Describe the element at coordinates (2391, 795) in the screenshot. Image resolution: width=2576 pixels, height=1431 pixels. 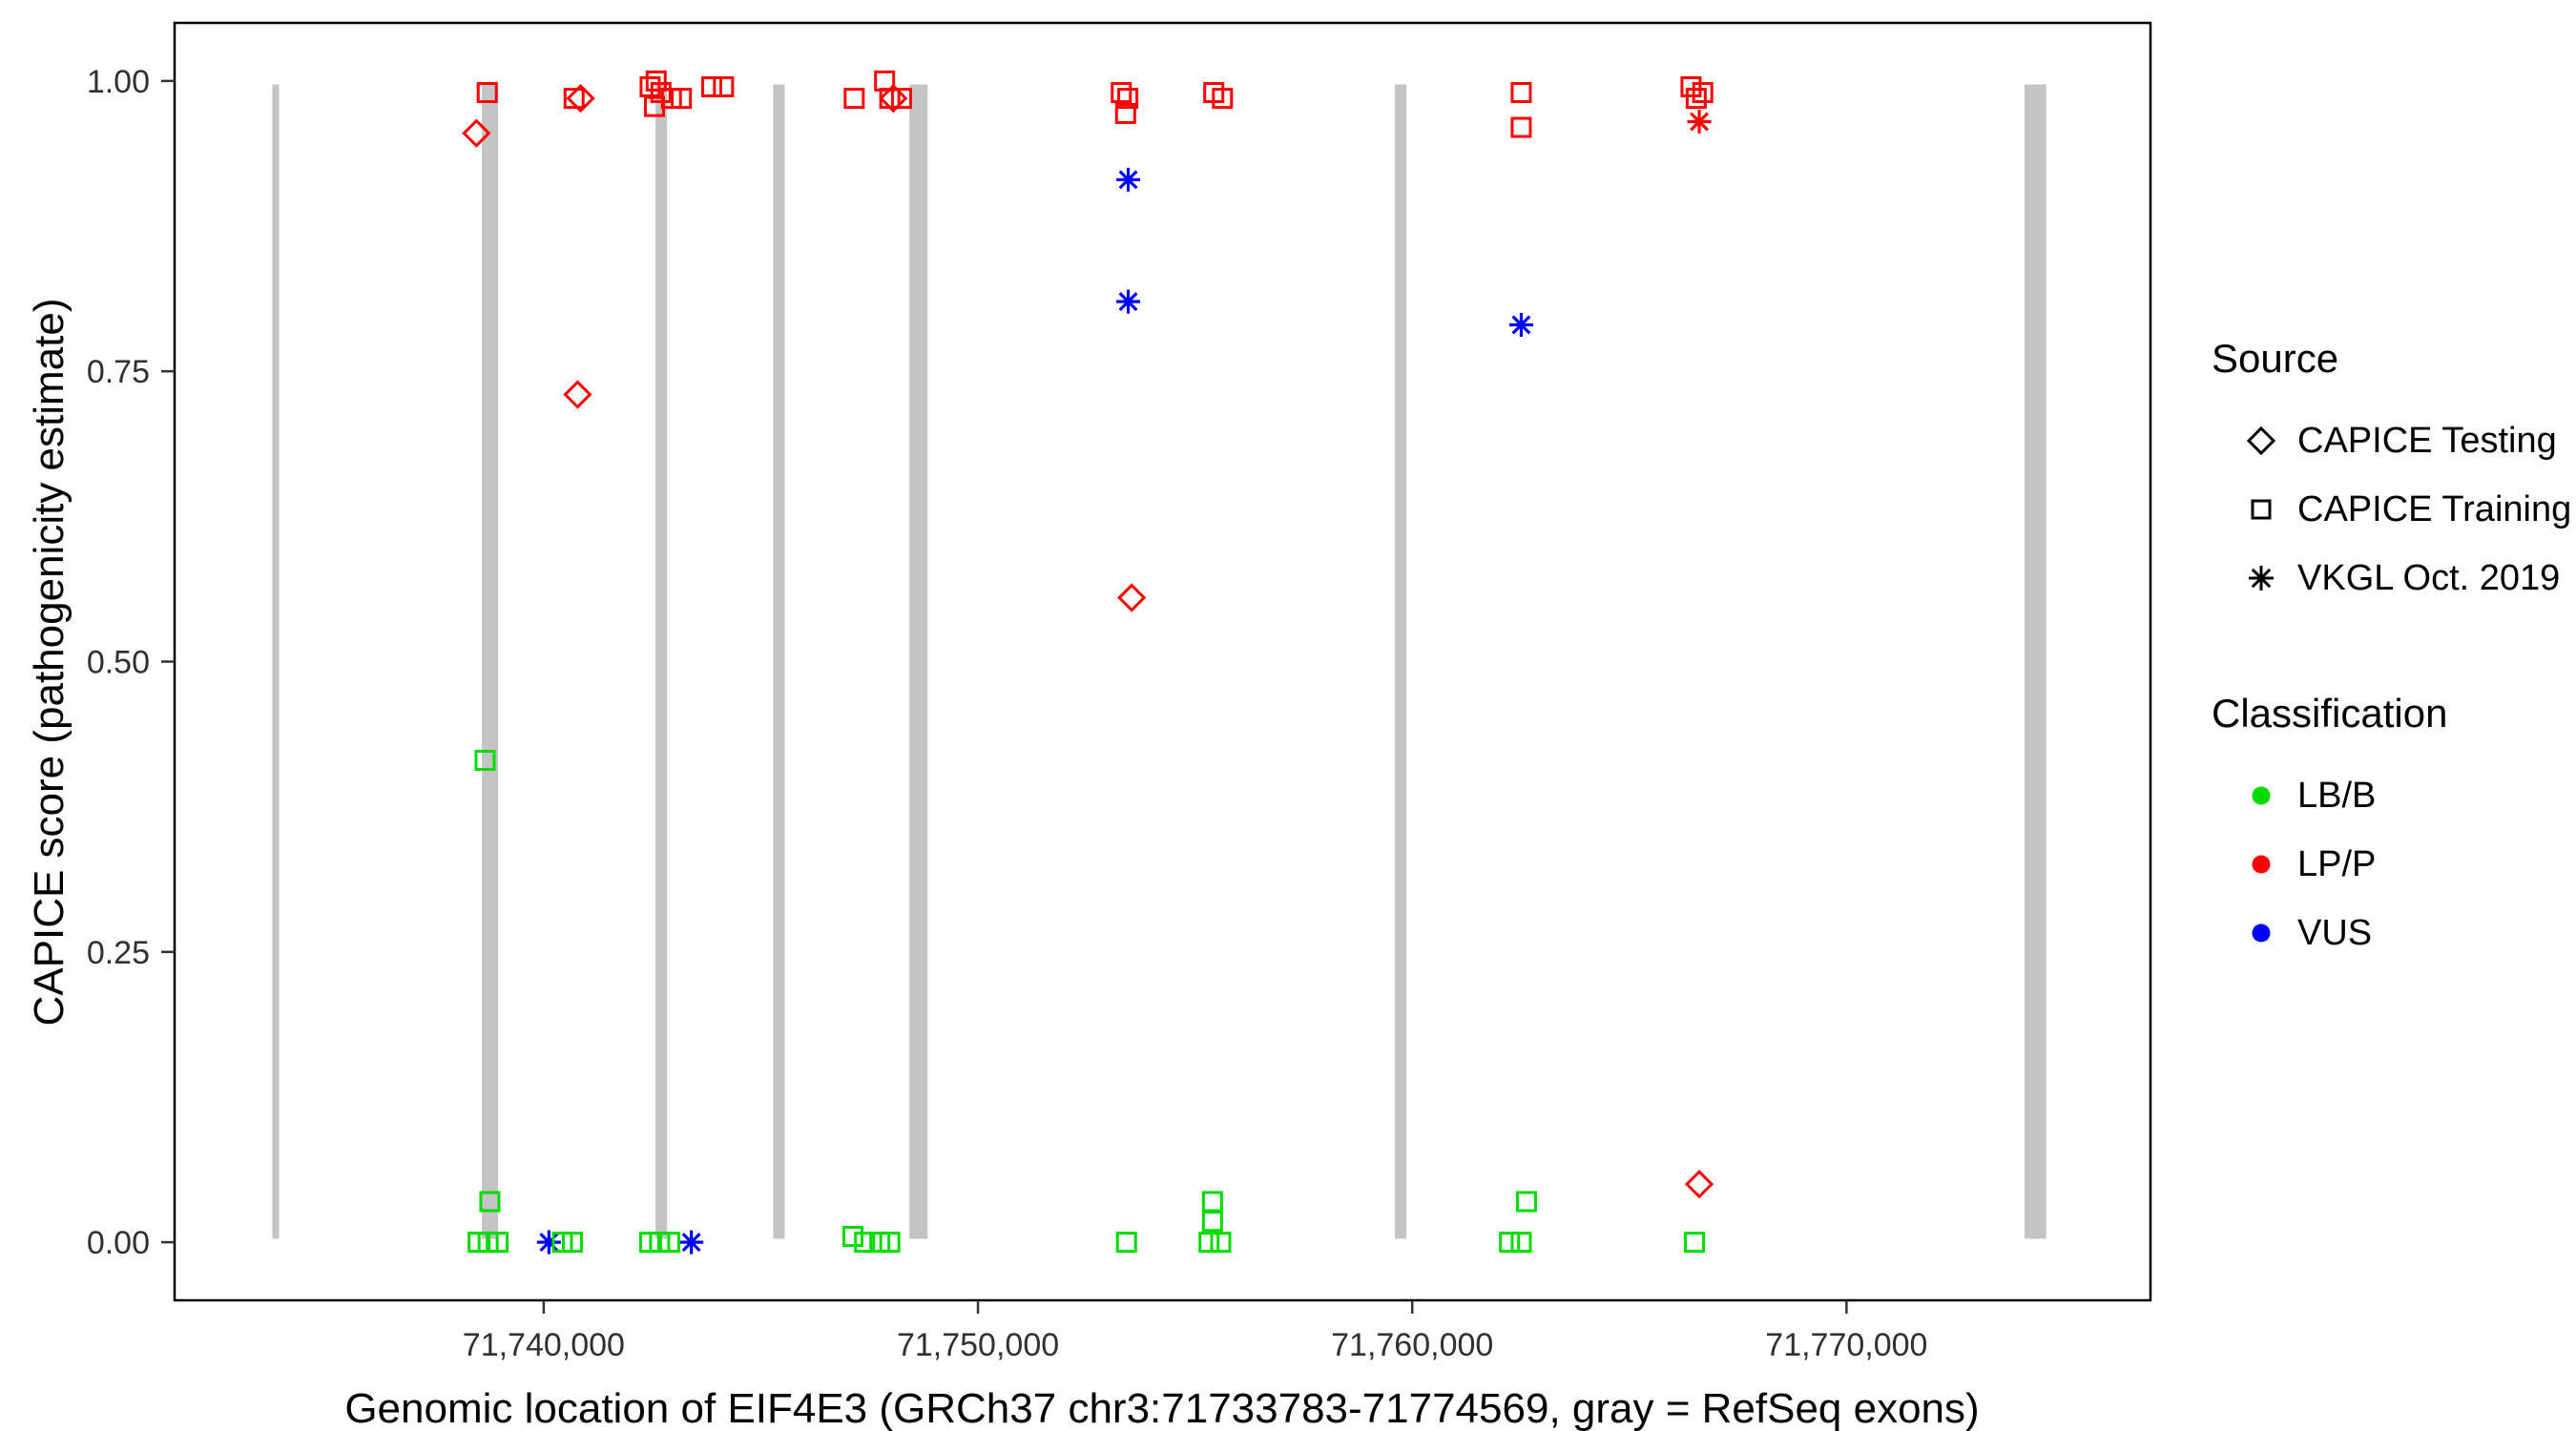
I see `legend-item-lbb: LB/B` at that location.